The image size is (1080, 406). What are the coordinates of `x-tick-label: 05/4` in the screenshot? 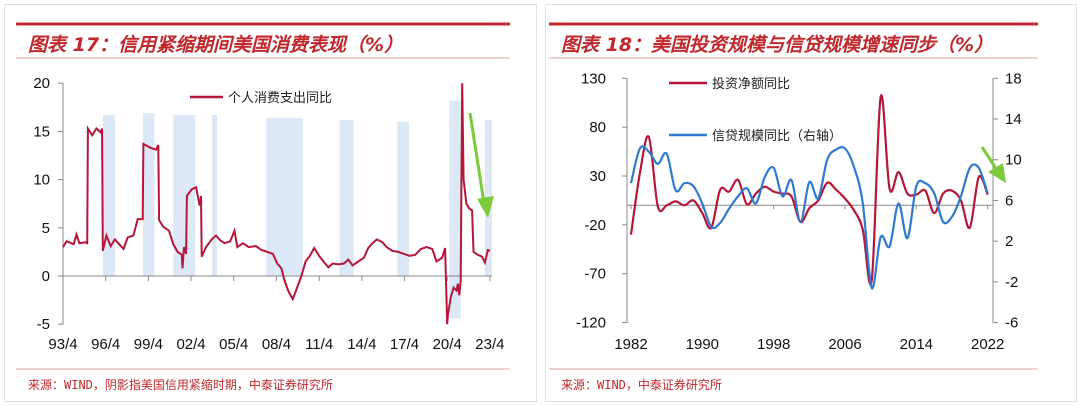 It's located at (233, 344).